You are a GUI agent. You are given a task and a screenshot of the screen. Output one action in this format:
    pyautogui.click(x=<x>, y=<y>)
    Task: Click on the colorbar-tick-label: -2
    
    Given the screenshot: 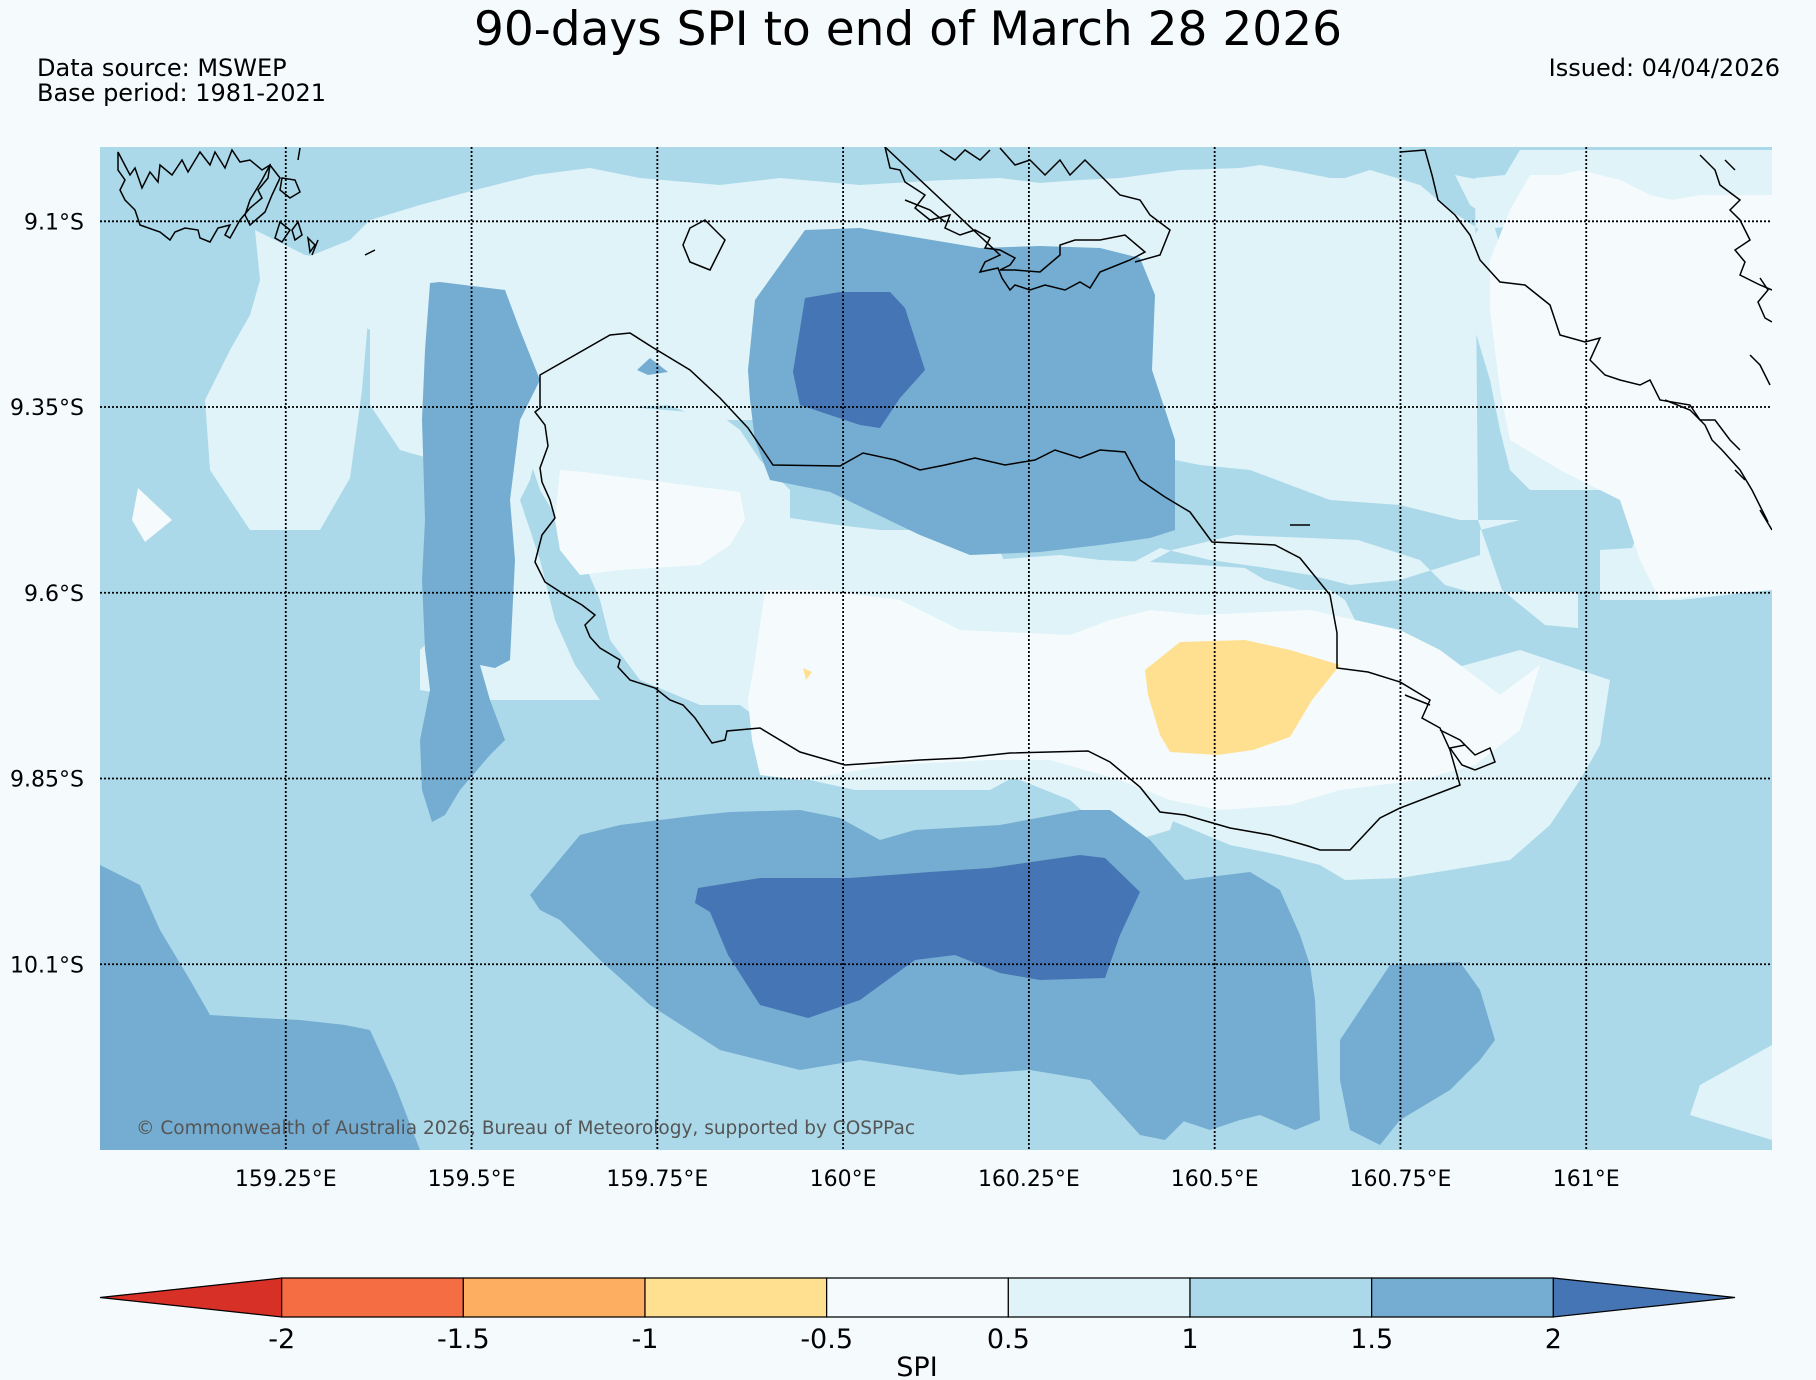 What is the action you would take?
    pyautogui.click(x=281, y=1339)
    